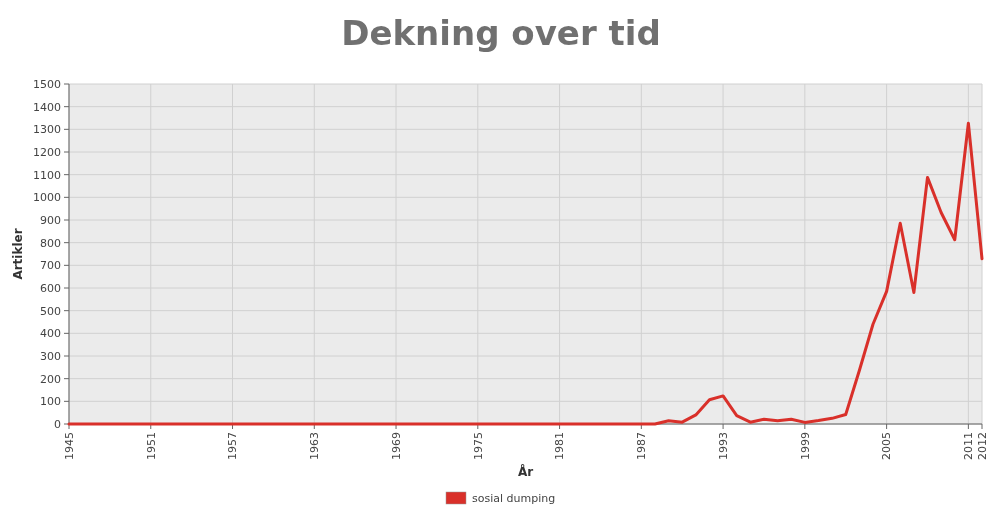 Image resolution: width=1002 pixels, height=516 pixels. I want to click on x-tick-label: 2012, so click(982, 446).